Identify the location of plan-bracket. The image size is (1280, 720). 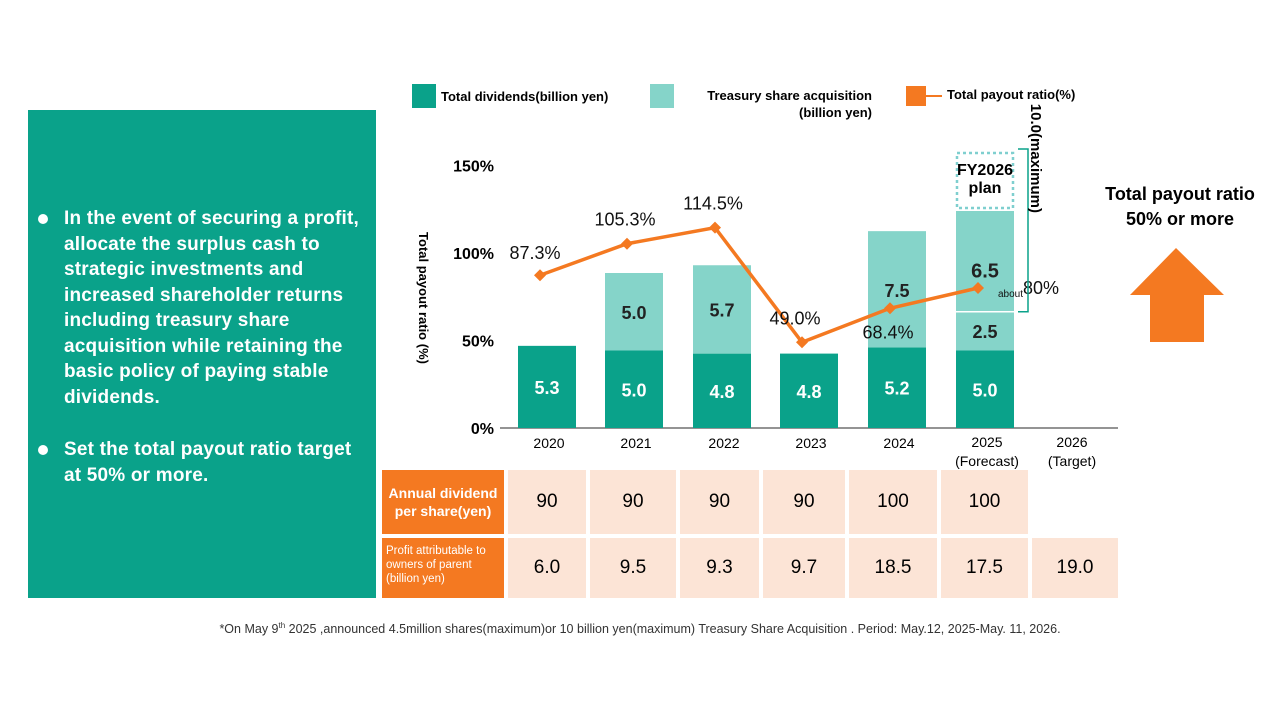
(1023, 230).